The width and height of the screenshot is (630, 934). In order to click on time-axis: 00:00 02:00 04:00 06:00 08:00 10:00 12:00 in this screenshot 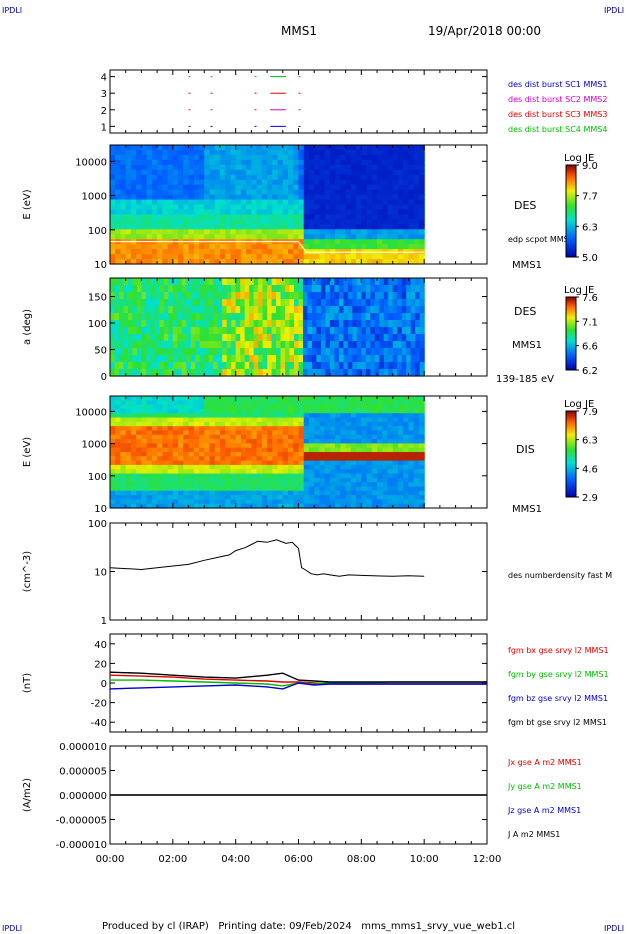, I will do `click(299, 859)`.